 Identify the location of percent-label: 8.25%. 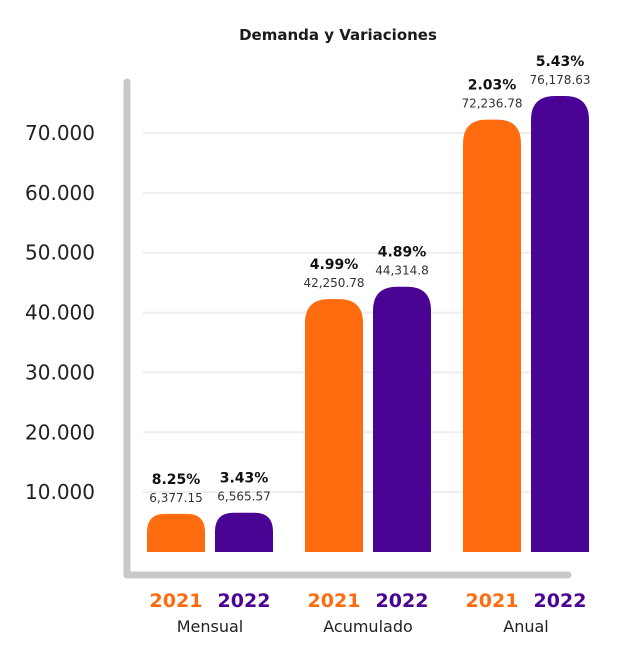
(176, 480).